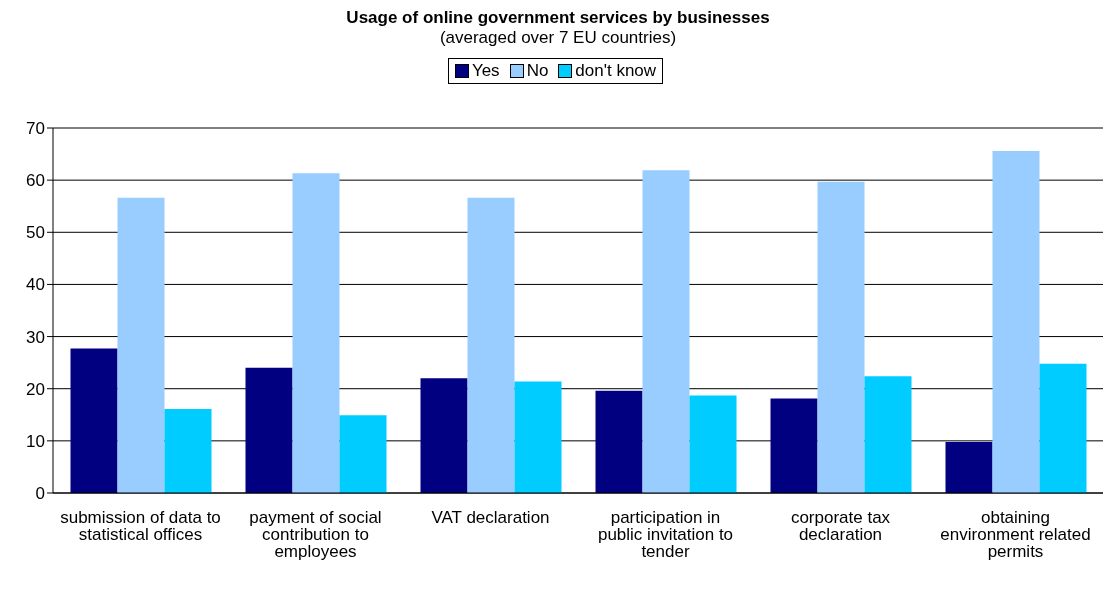 The height and width of the screenshot is (616, 1116). What do you see at coordinates (40, 494) in the screenshot?
I see `y-tick-label: 0` at bounding box center [40, 494].